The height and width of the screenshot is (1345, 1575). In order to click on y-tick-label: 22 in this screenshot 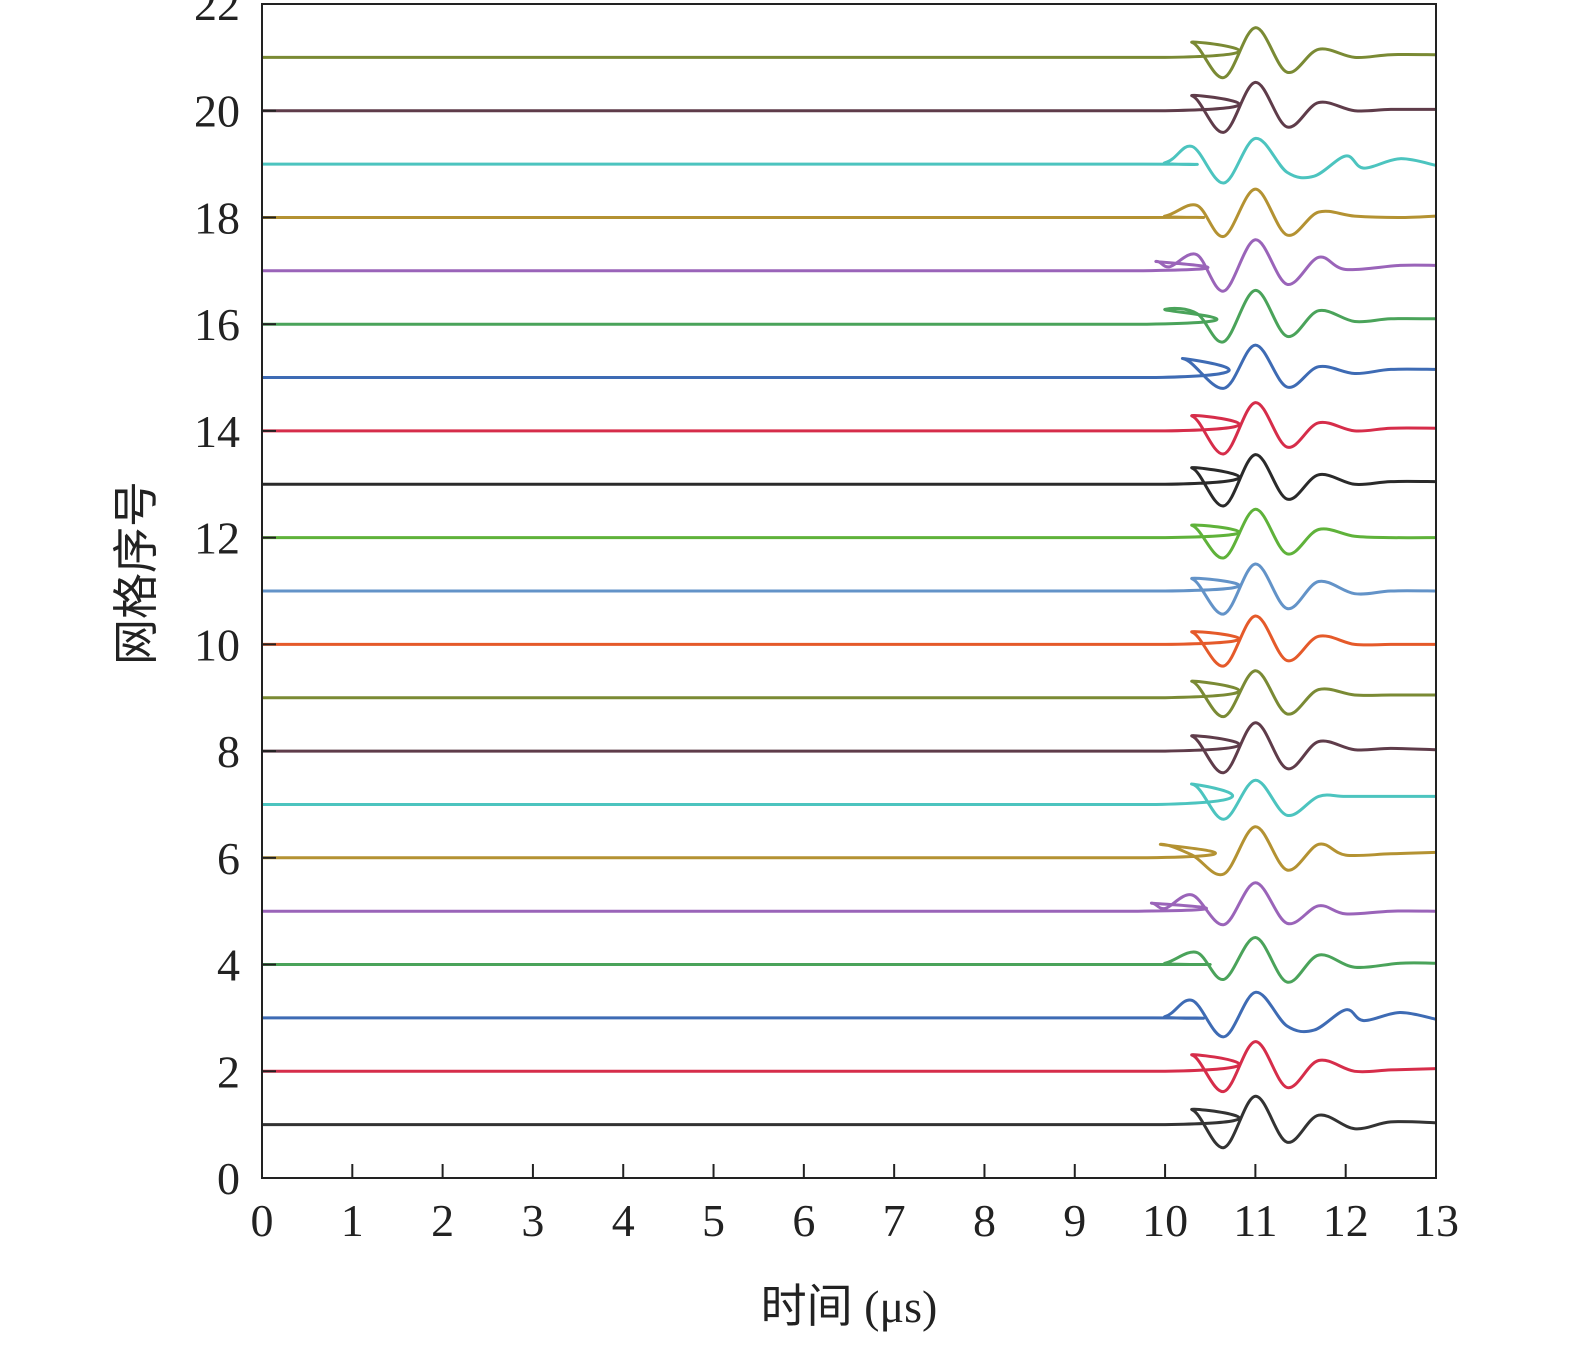, I will do `click(217, 15)`.